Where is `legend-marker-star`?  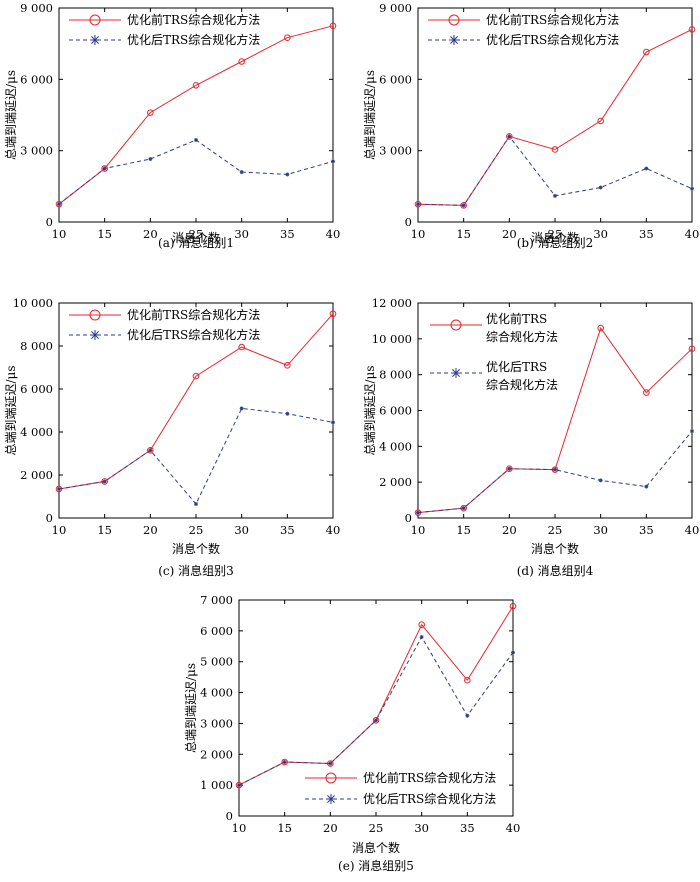
legend-marker-star is located at coordinates (456, 373).